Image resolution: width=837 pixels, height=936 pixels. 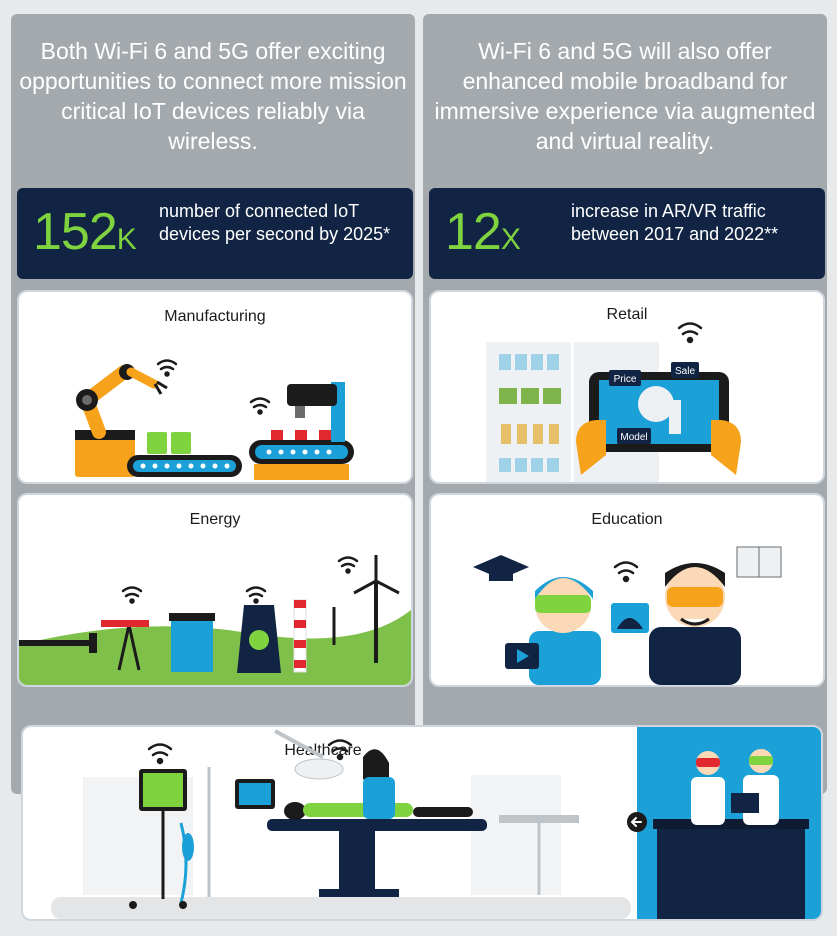 What do you see at coordinates (215, 316) in the screenshot?
I see `manufacturing-title: Manufacturing` at bounding box center [215, 316].